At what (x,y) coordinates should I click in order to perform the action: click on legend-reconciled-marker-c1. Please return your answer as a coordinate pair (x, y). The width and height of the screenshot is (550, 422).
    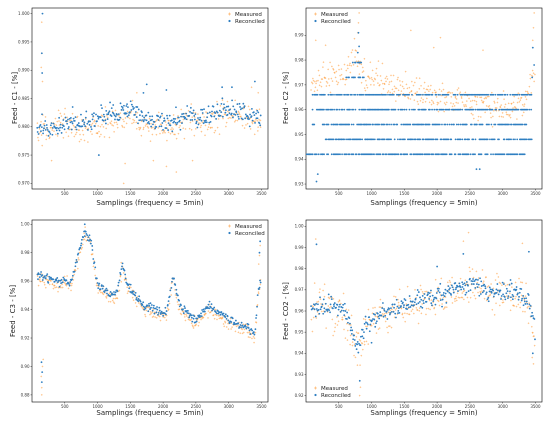
    Looking at the image, I should click on (229, 21).